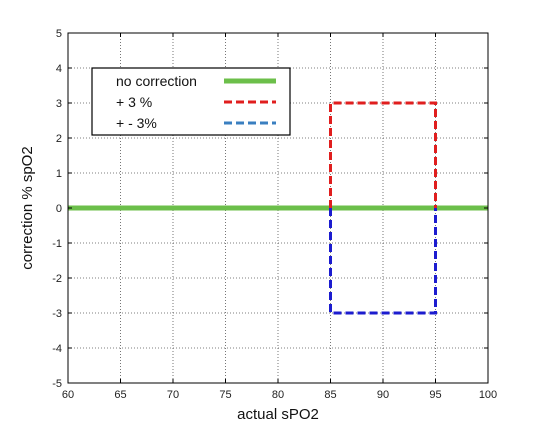 This screenshot has height=436, width=539. Describe the element at coordinates (57, 314) in the screenshot. I see `y-tick-label: -3` at that location.